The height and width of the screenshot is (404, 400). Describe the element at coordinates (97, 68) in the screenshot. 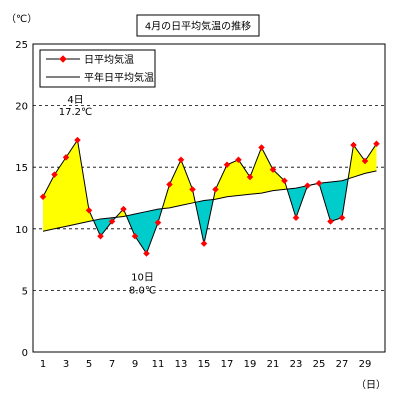

I see `legend-box` at that location.